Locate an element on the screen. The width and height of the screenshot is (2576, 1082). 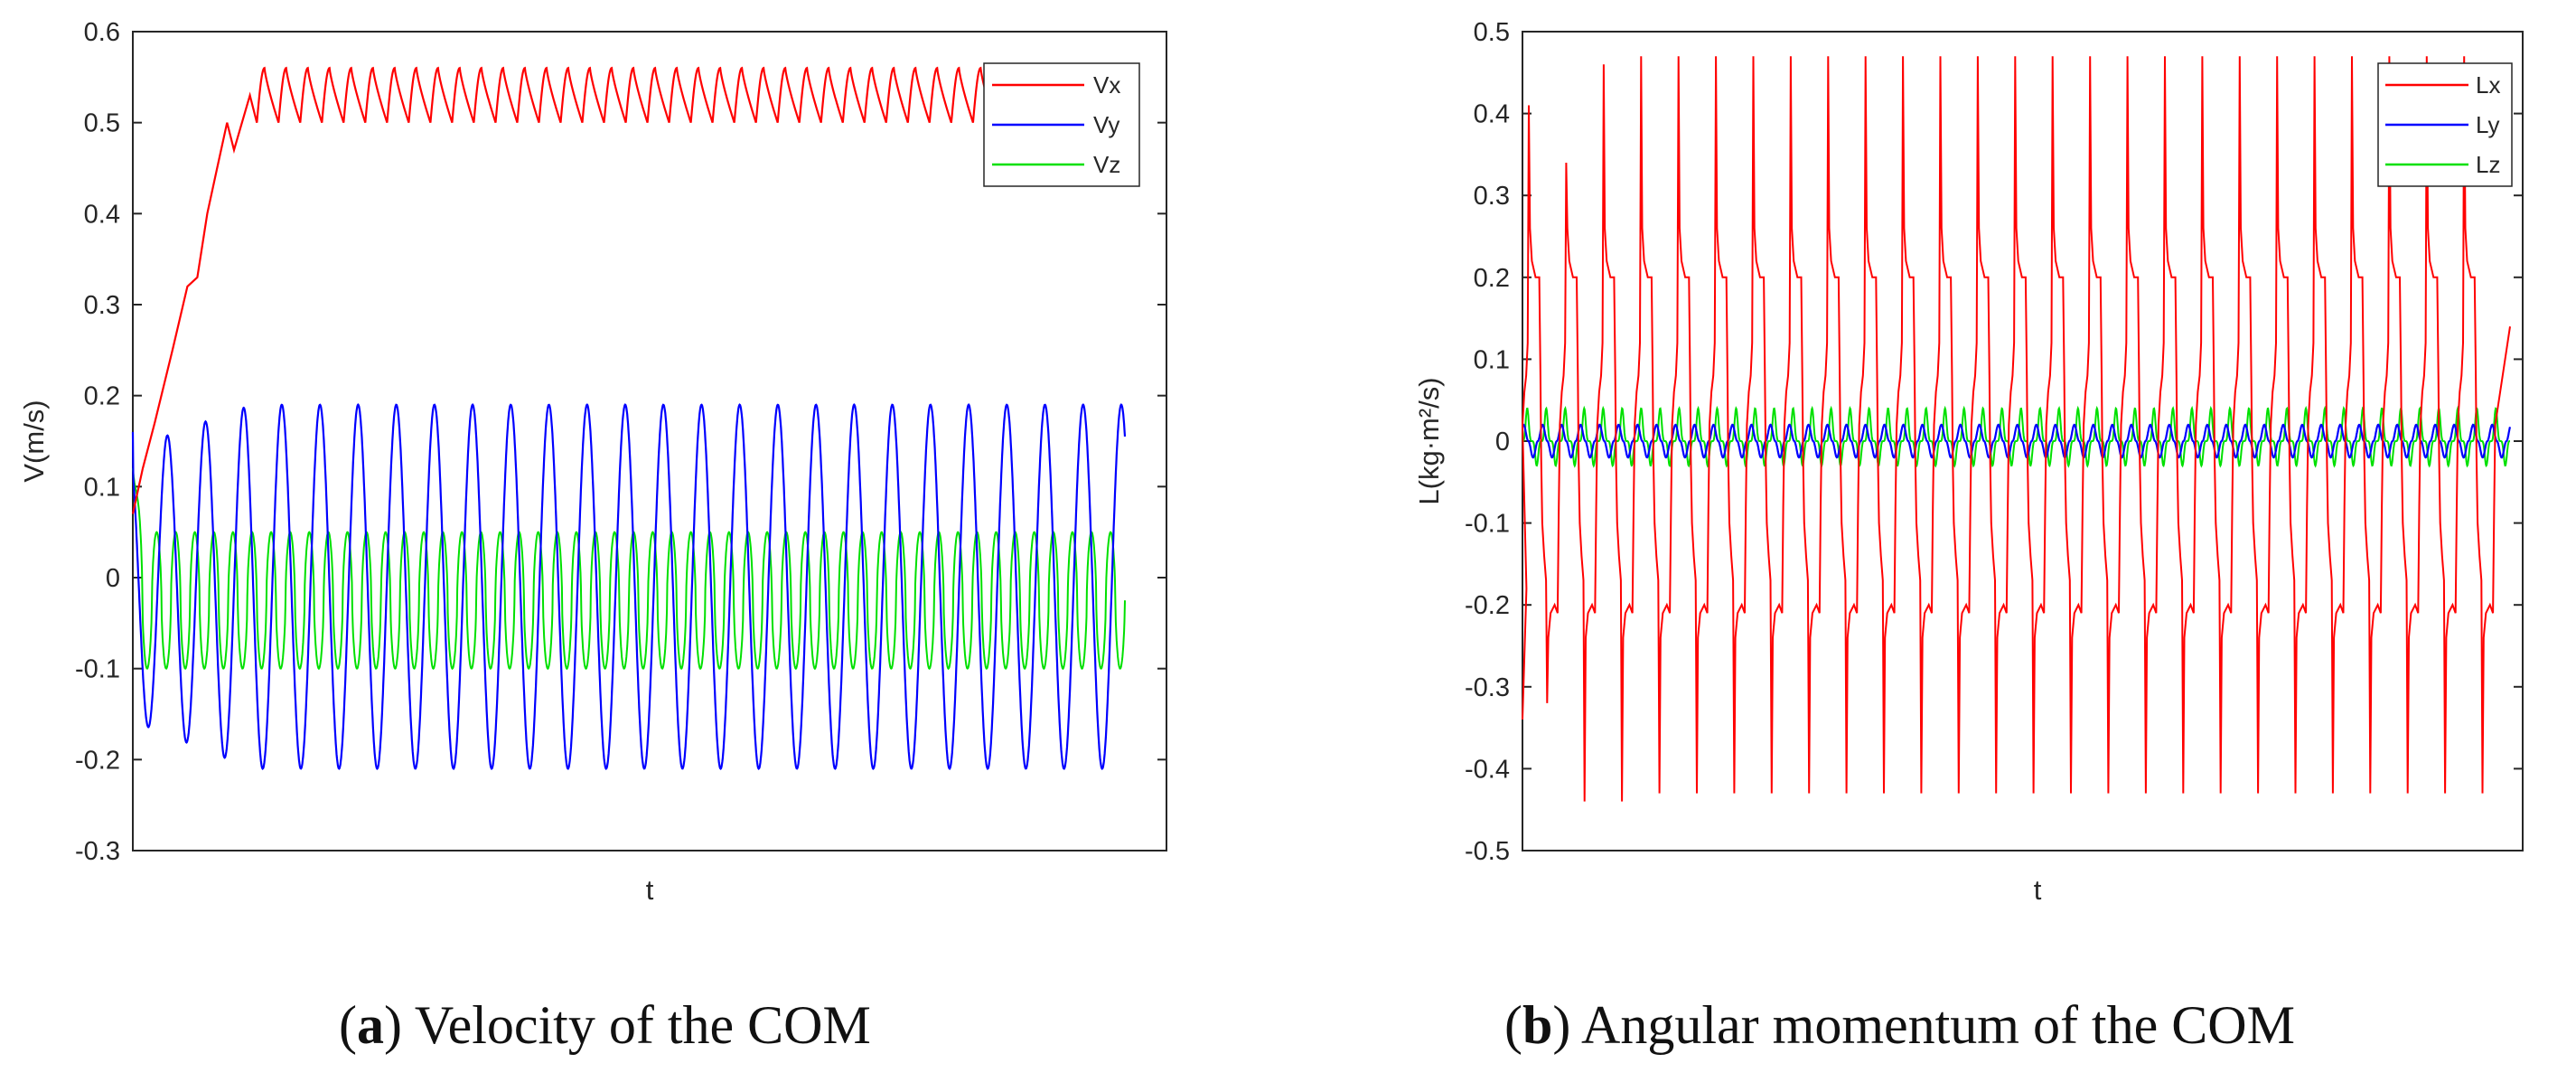
y-tick-label: 0.6 is located at coordinates (102, 32).